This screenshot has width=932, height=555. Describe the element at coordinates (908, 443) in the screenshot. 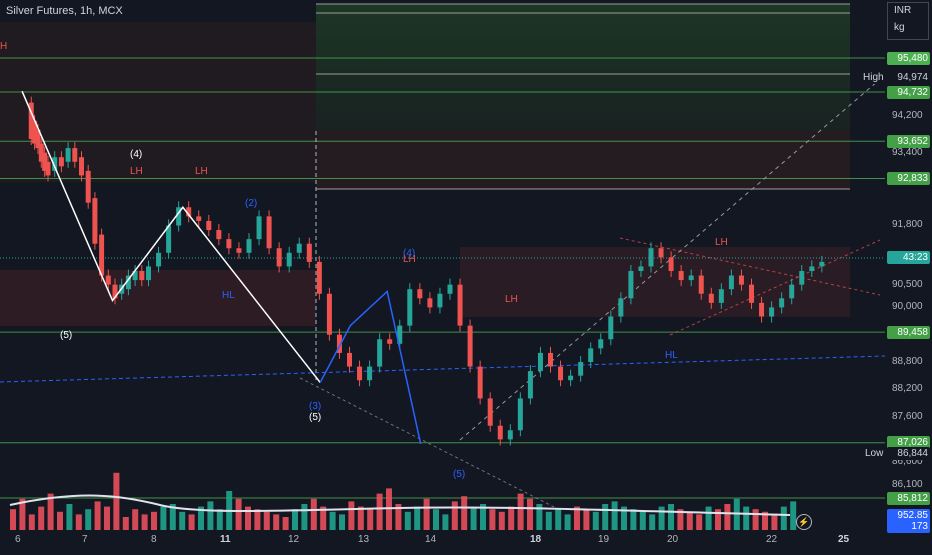

I see `level-price-tag: 87,026` at that location.